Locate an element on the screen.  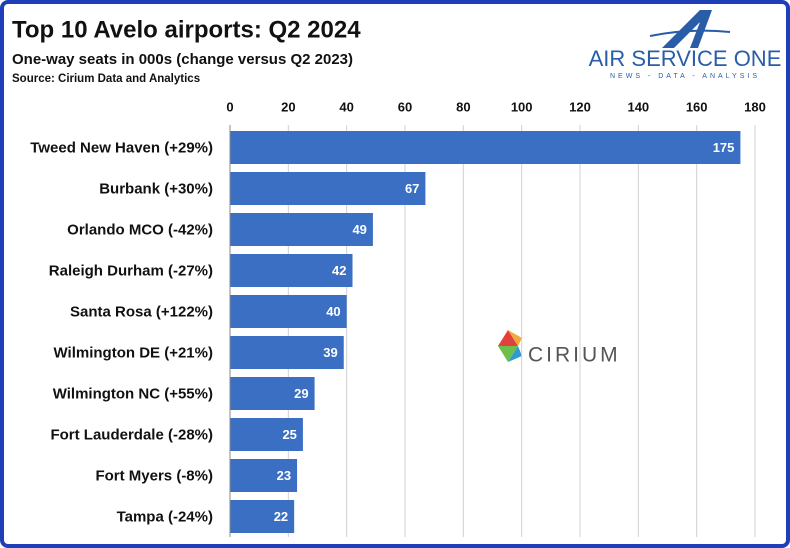
y-tick-label: Wilmington NC (+55%) is located at coordinates (133, 393).